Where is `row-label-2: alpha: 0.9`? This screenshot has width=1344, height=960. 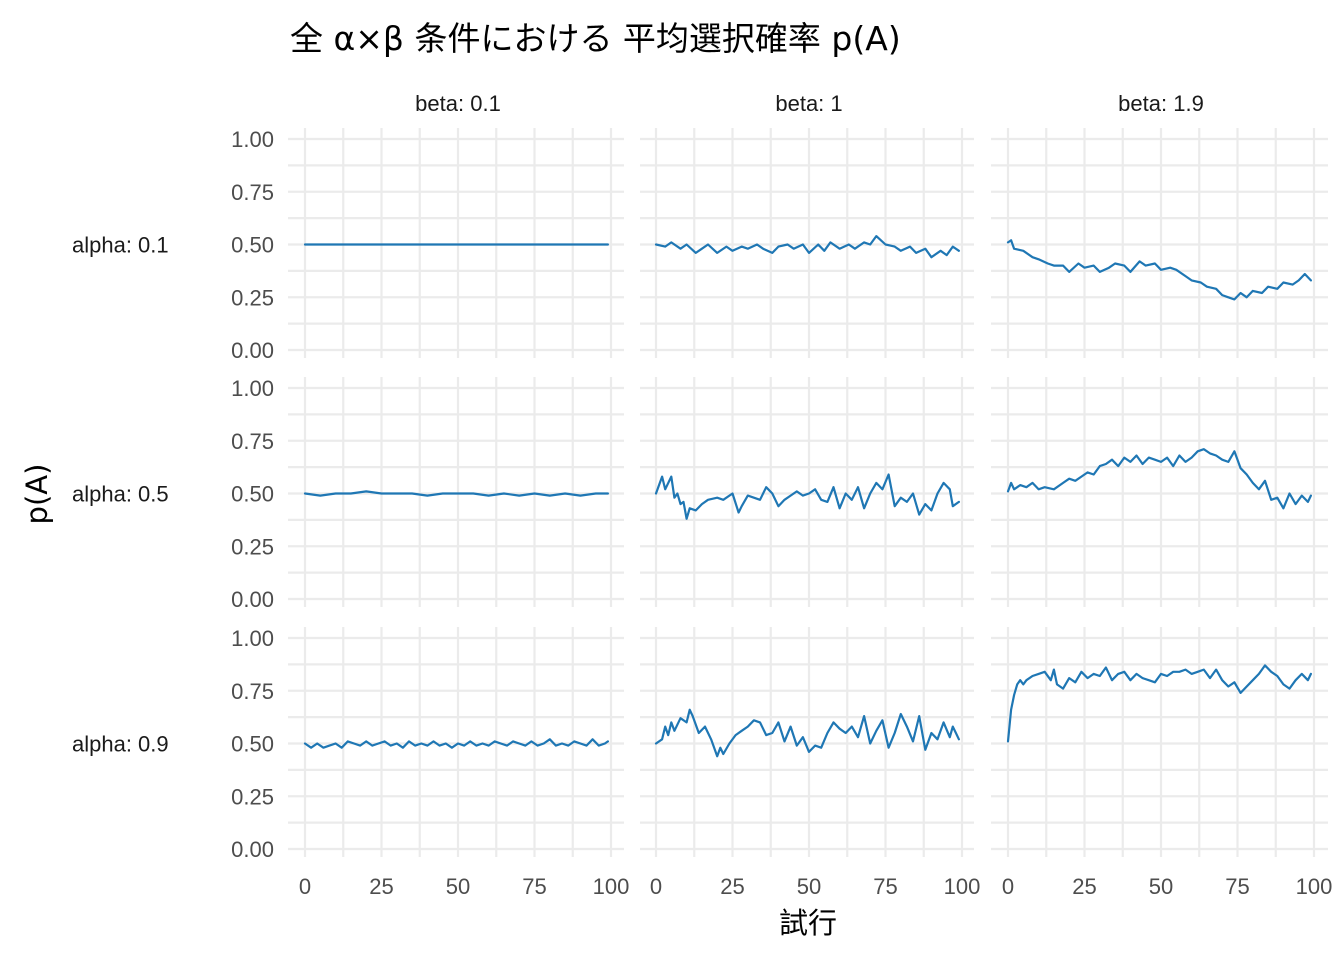 row-label-2: alpha: 0.9 is located at coordinates (120, 744).